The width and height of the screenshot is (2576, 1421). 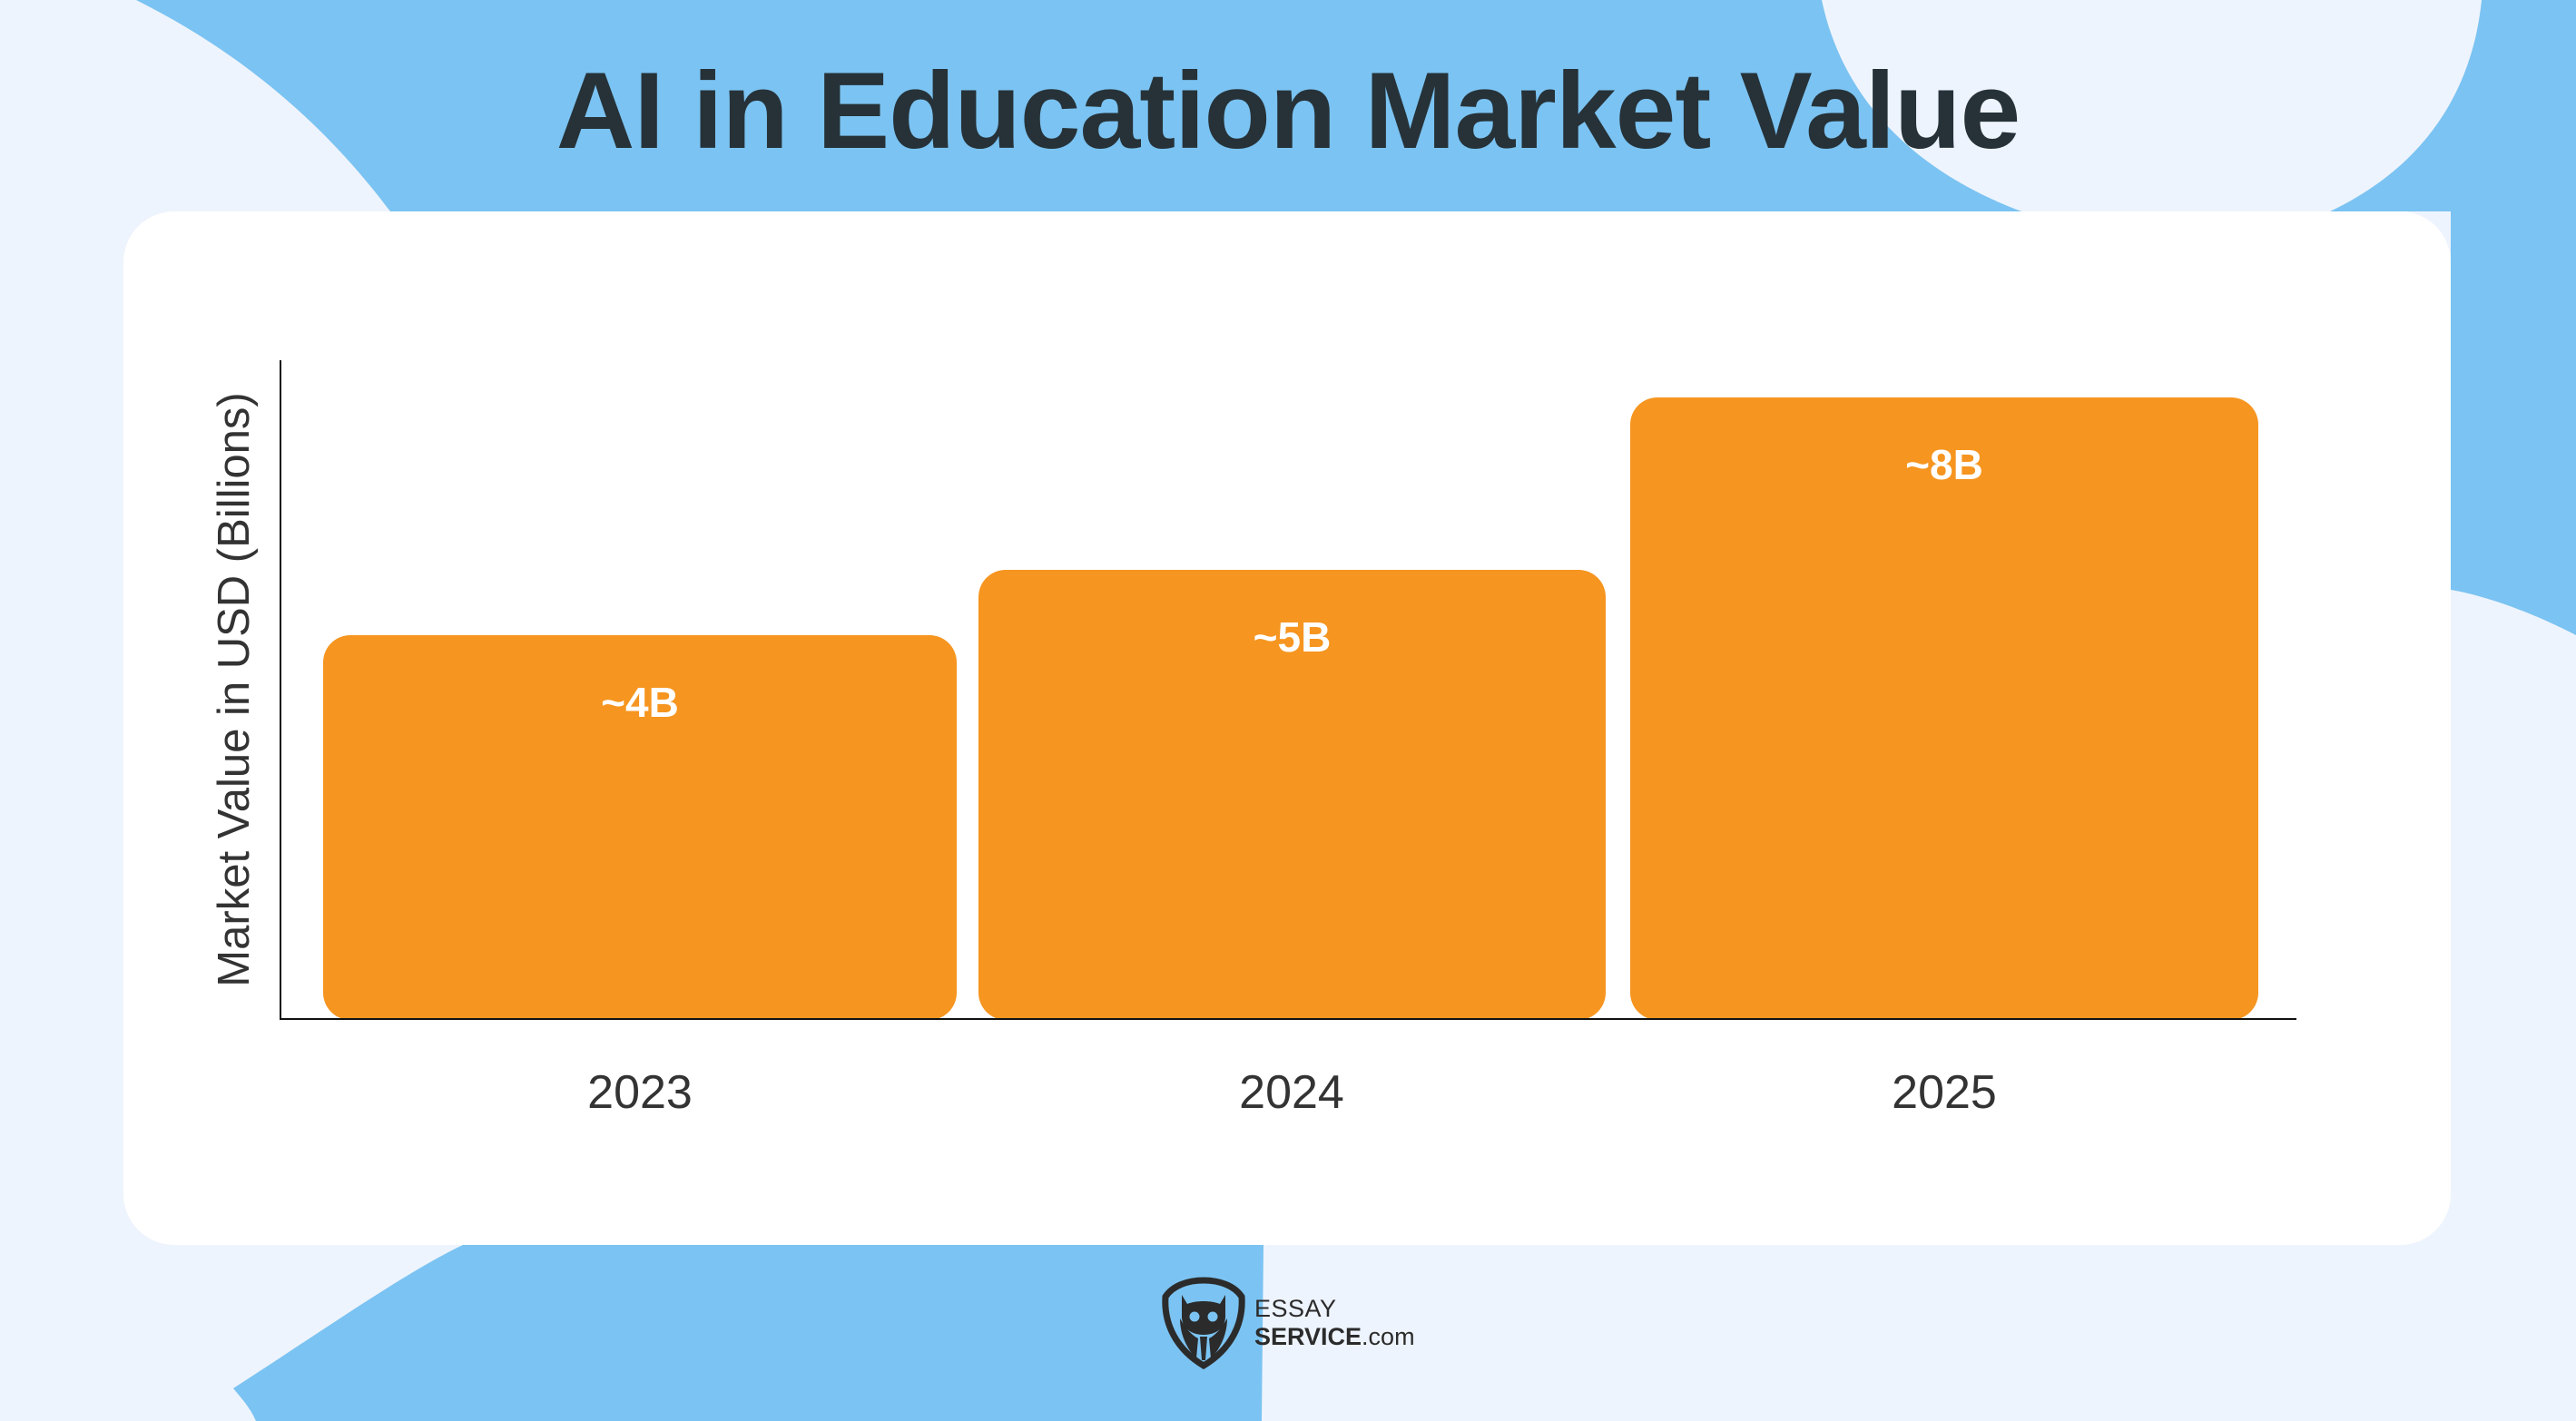 What do you see at coordinates (640, 827) in the screenshot?
I see `bar-2023: ~4B` at bounding box center [640, 827].